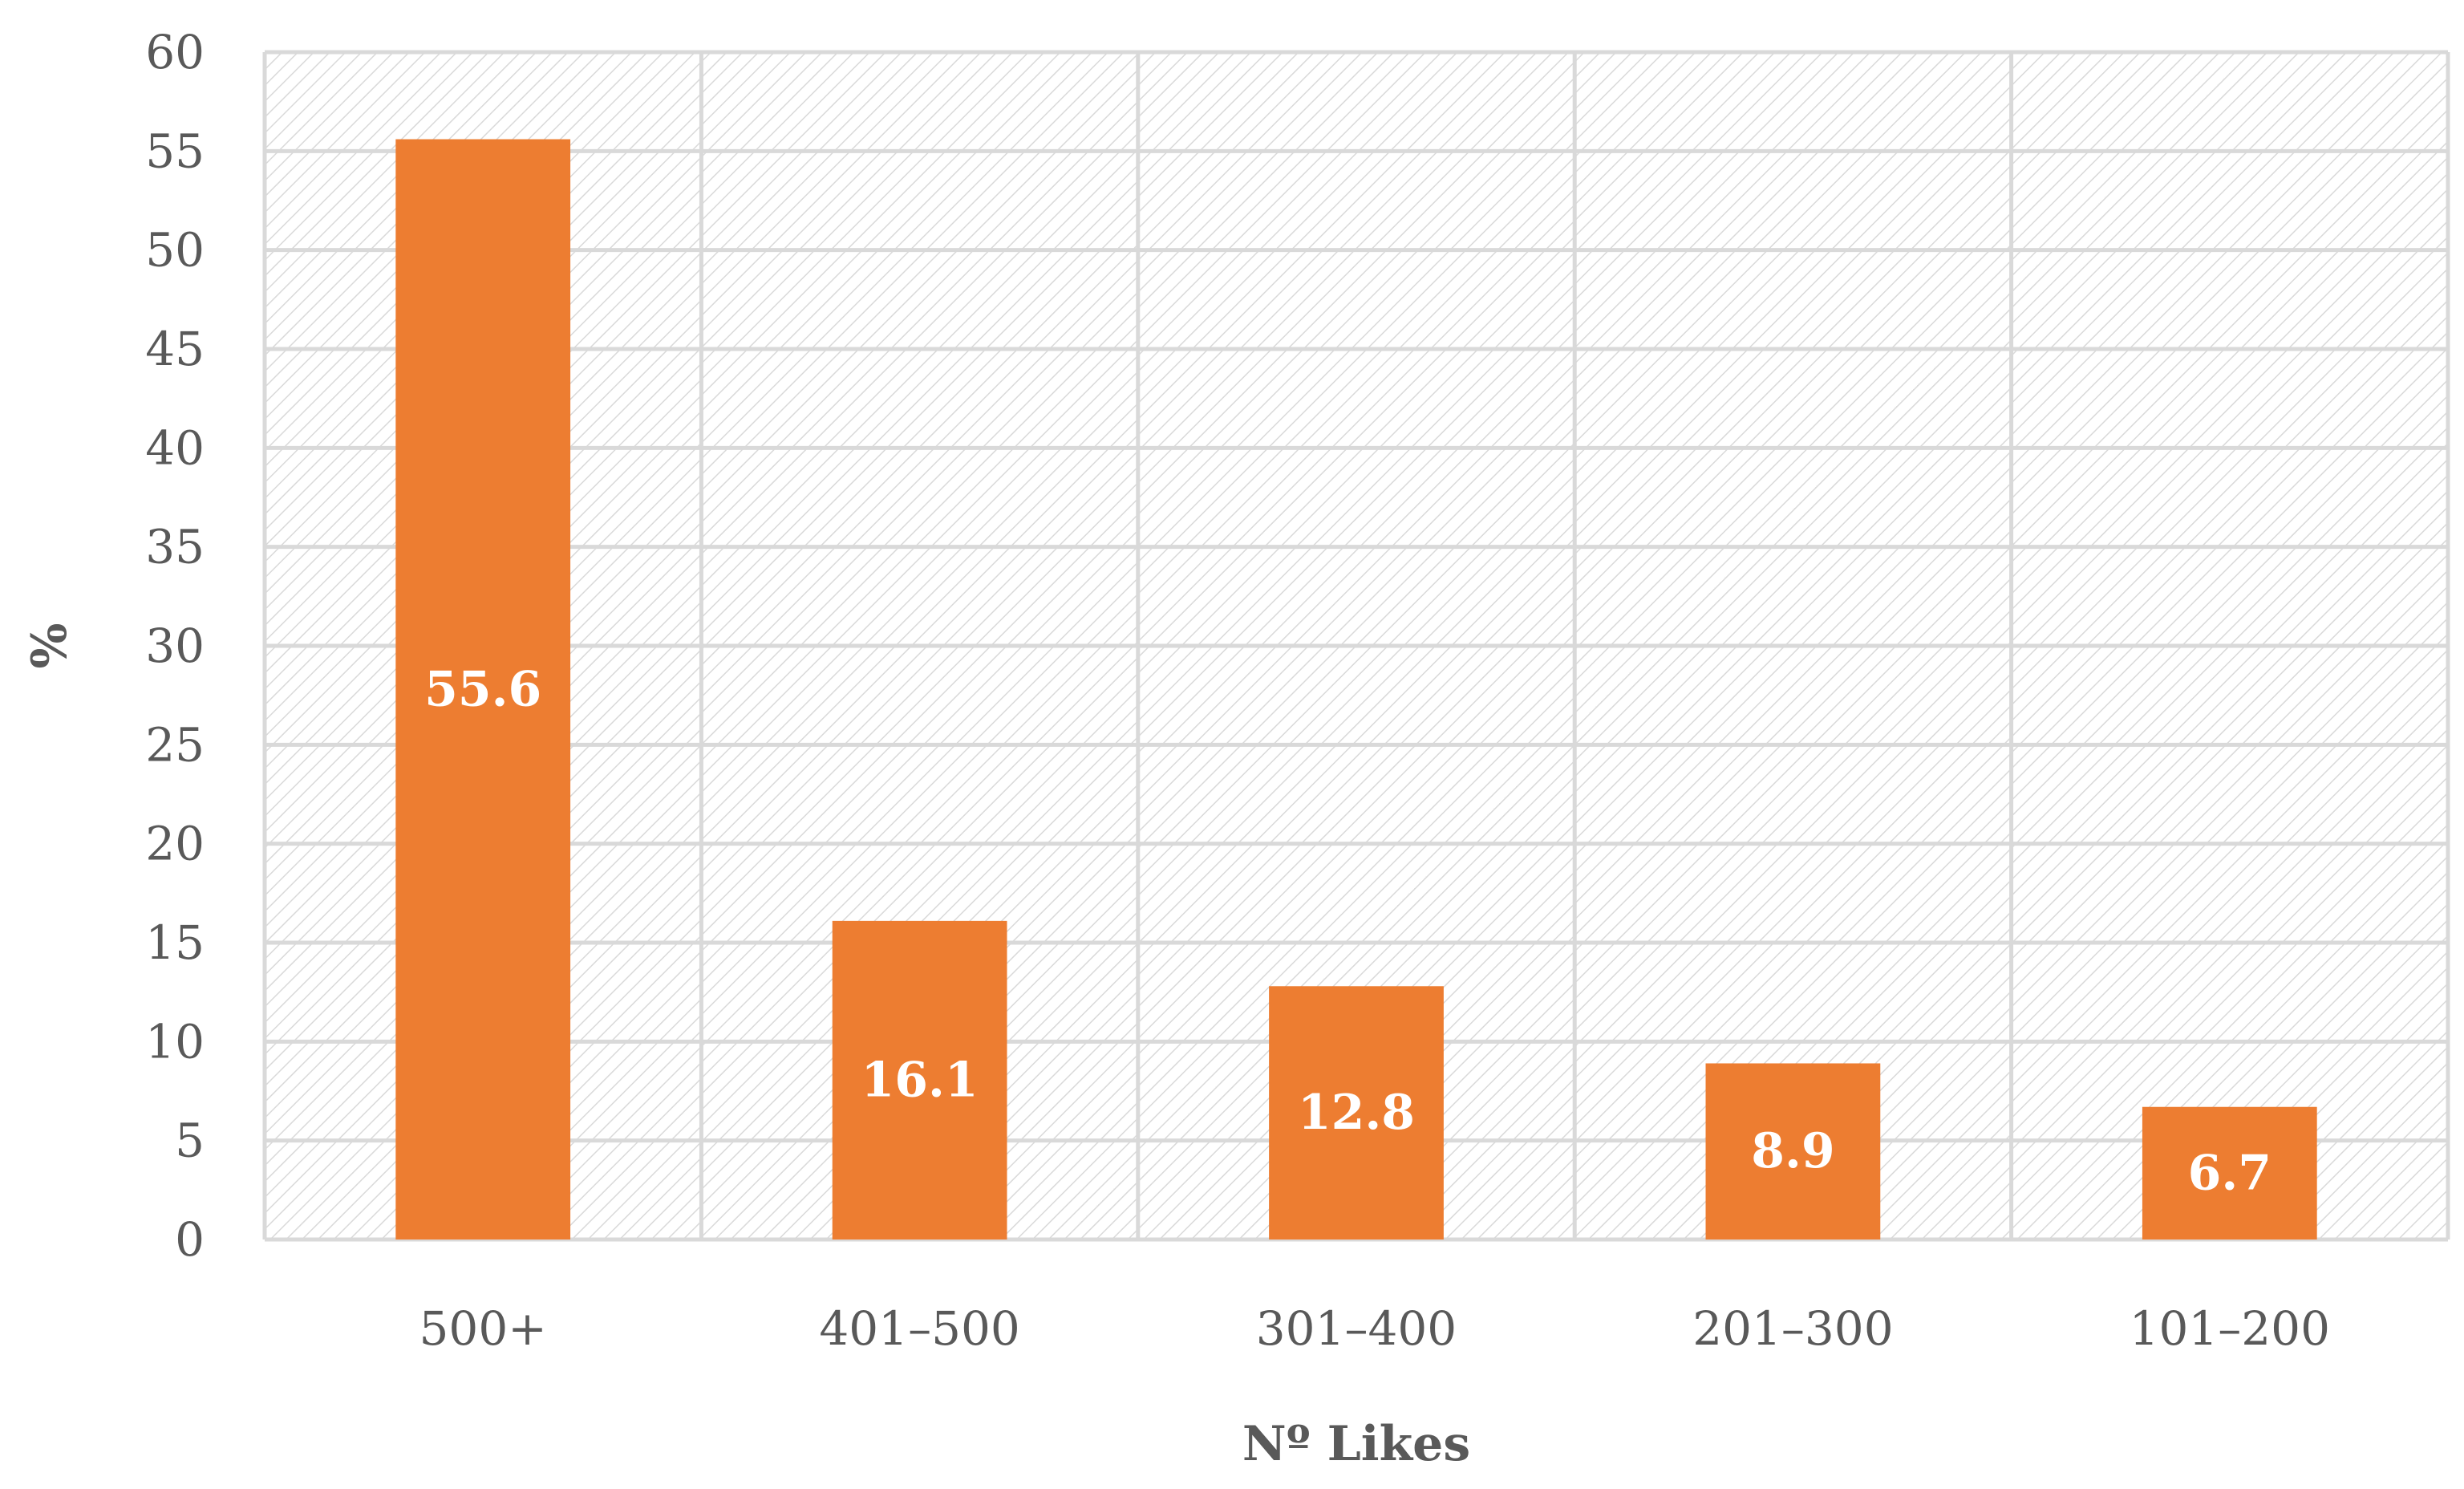 Image resolution: width=2464 pixels, height=1489 pixels. Describe the element at coordinates (175, 448) in the screenshot. I see `y-tick-label: 40` at that location.